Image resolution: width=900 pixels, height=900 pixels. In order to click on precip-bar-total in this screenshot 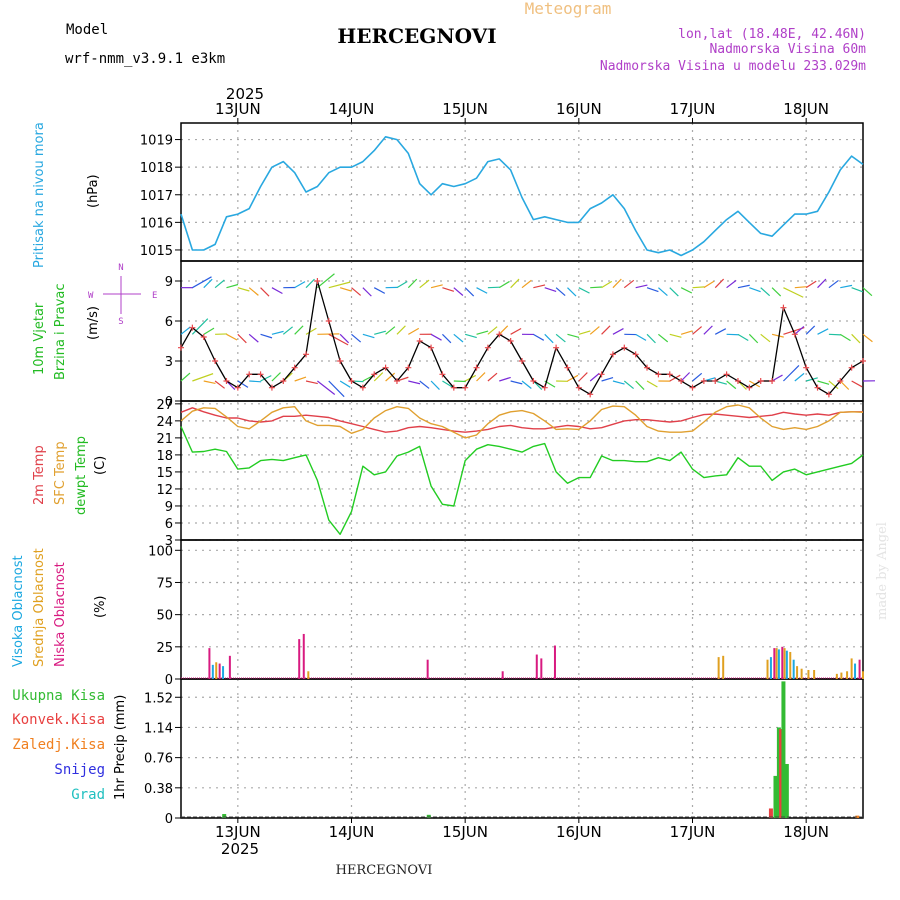, I will do `click(786, 790)`.